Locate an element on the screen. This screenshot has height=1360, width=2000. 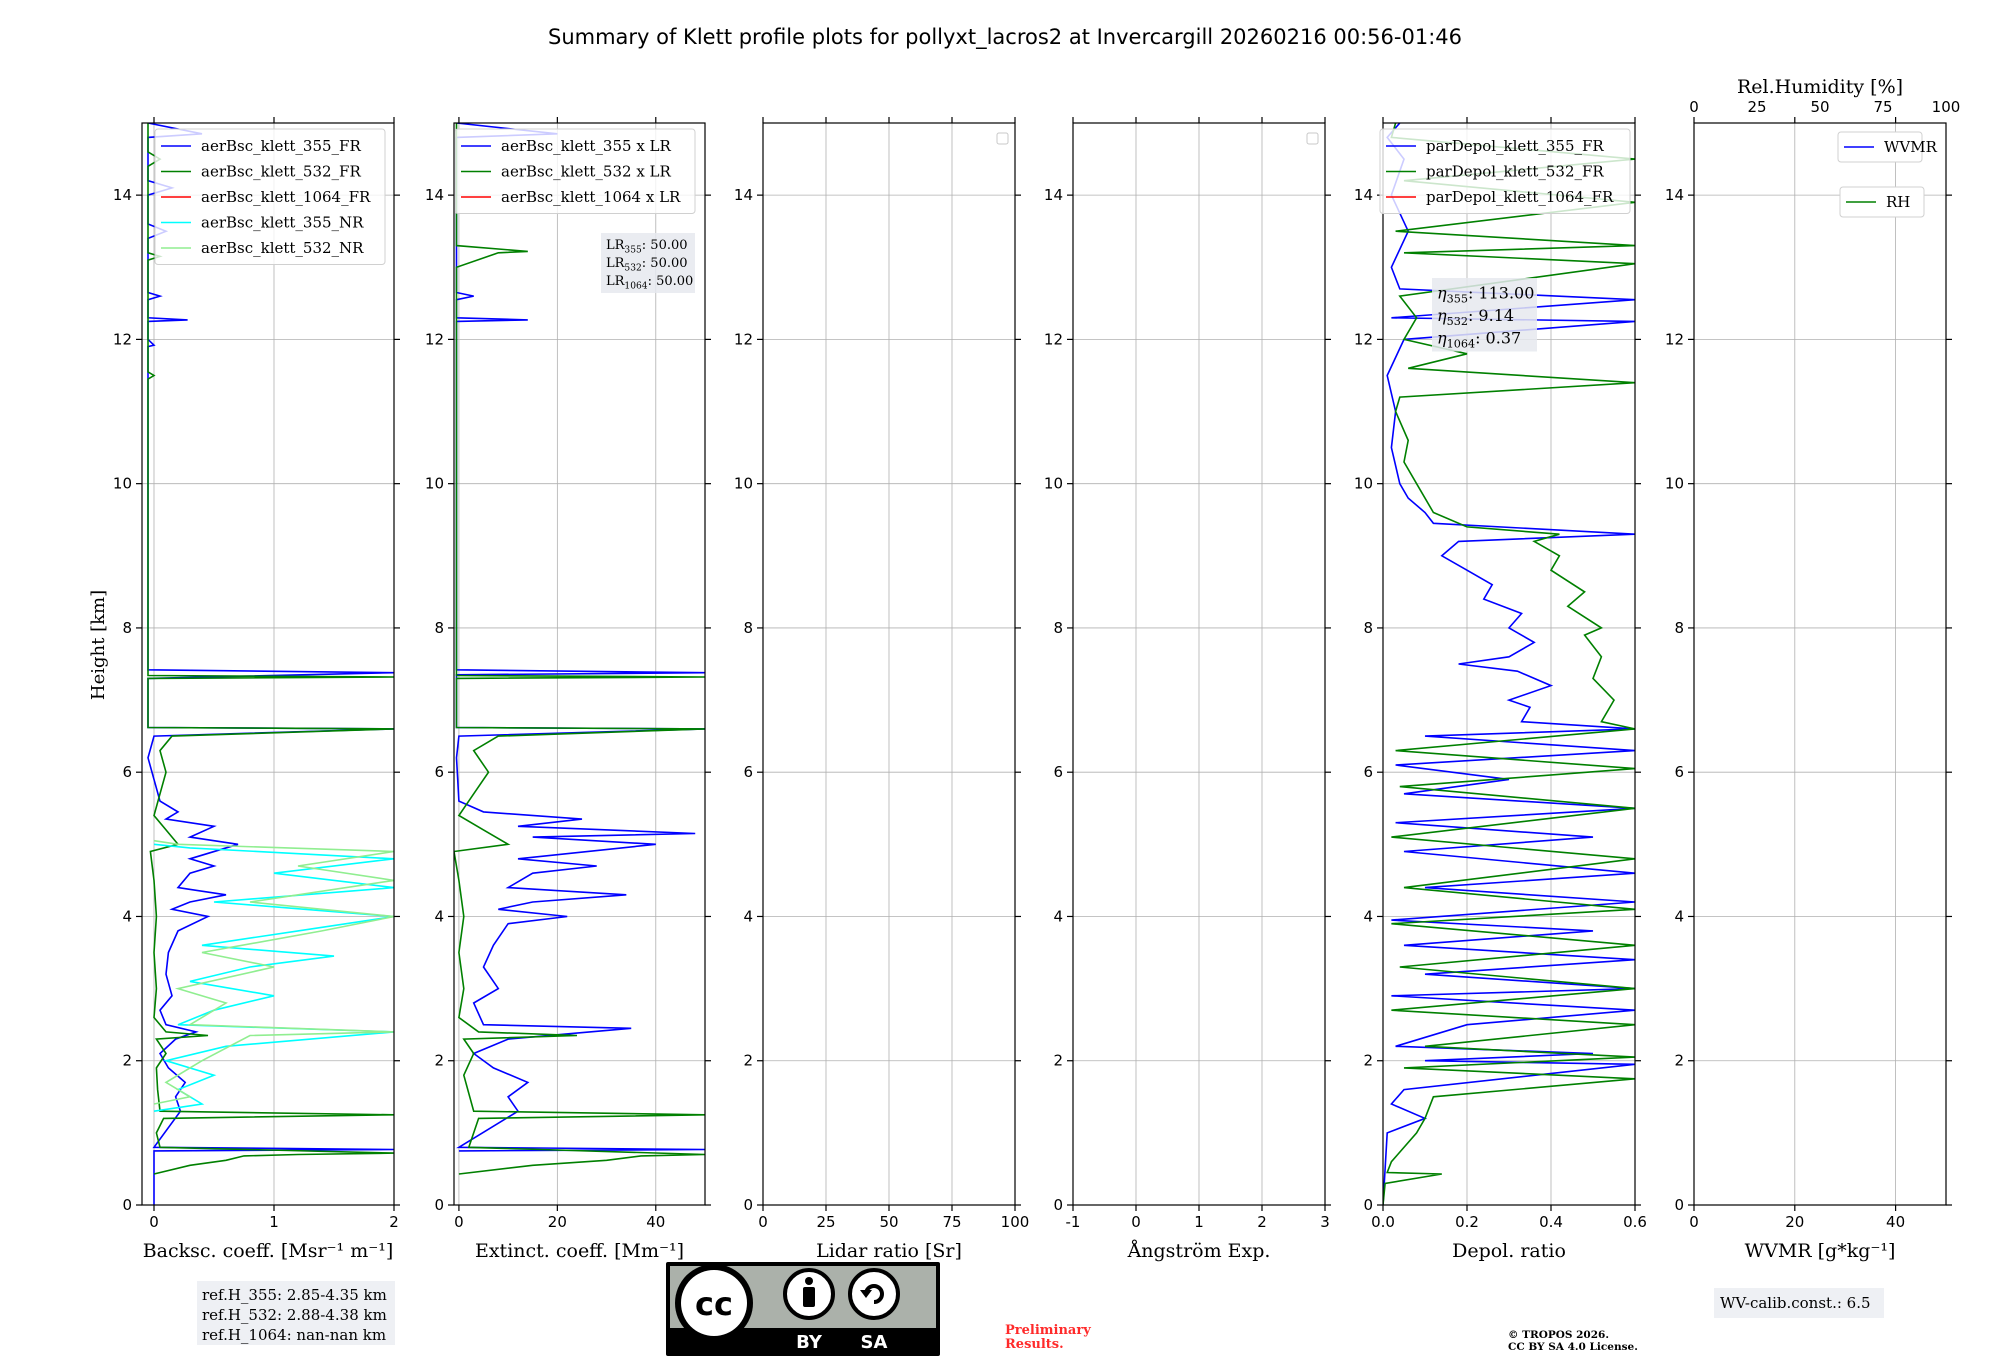
legend-label: aerBsc_klett_532_FR is located at coordinates (281, 172).